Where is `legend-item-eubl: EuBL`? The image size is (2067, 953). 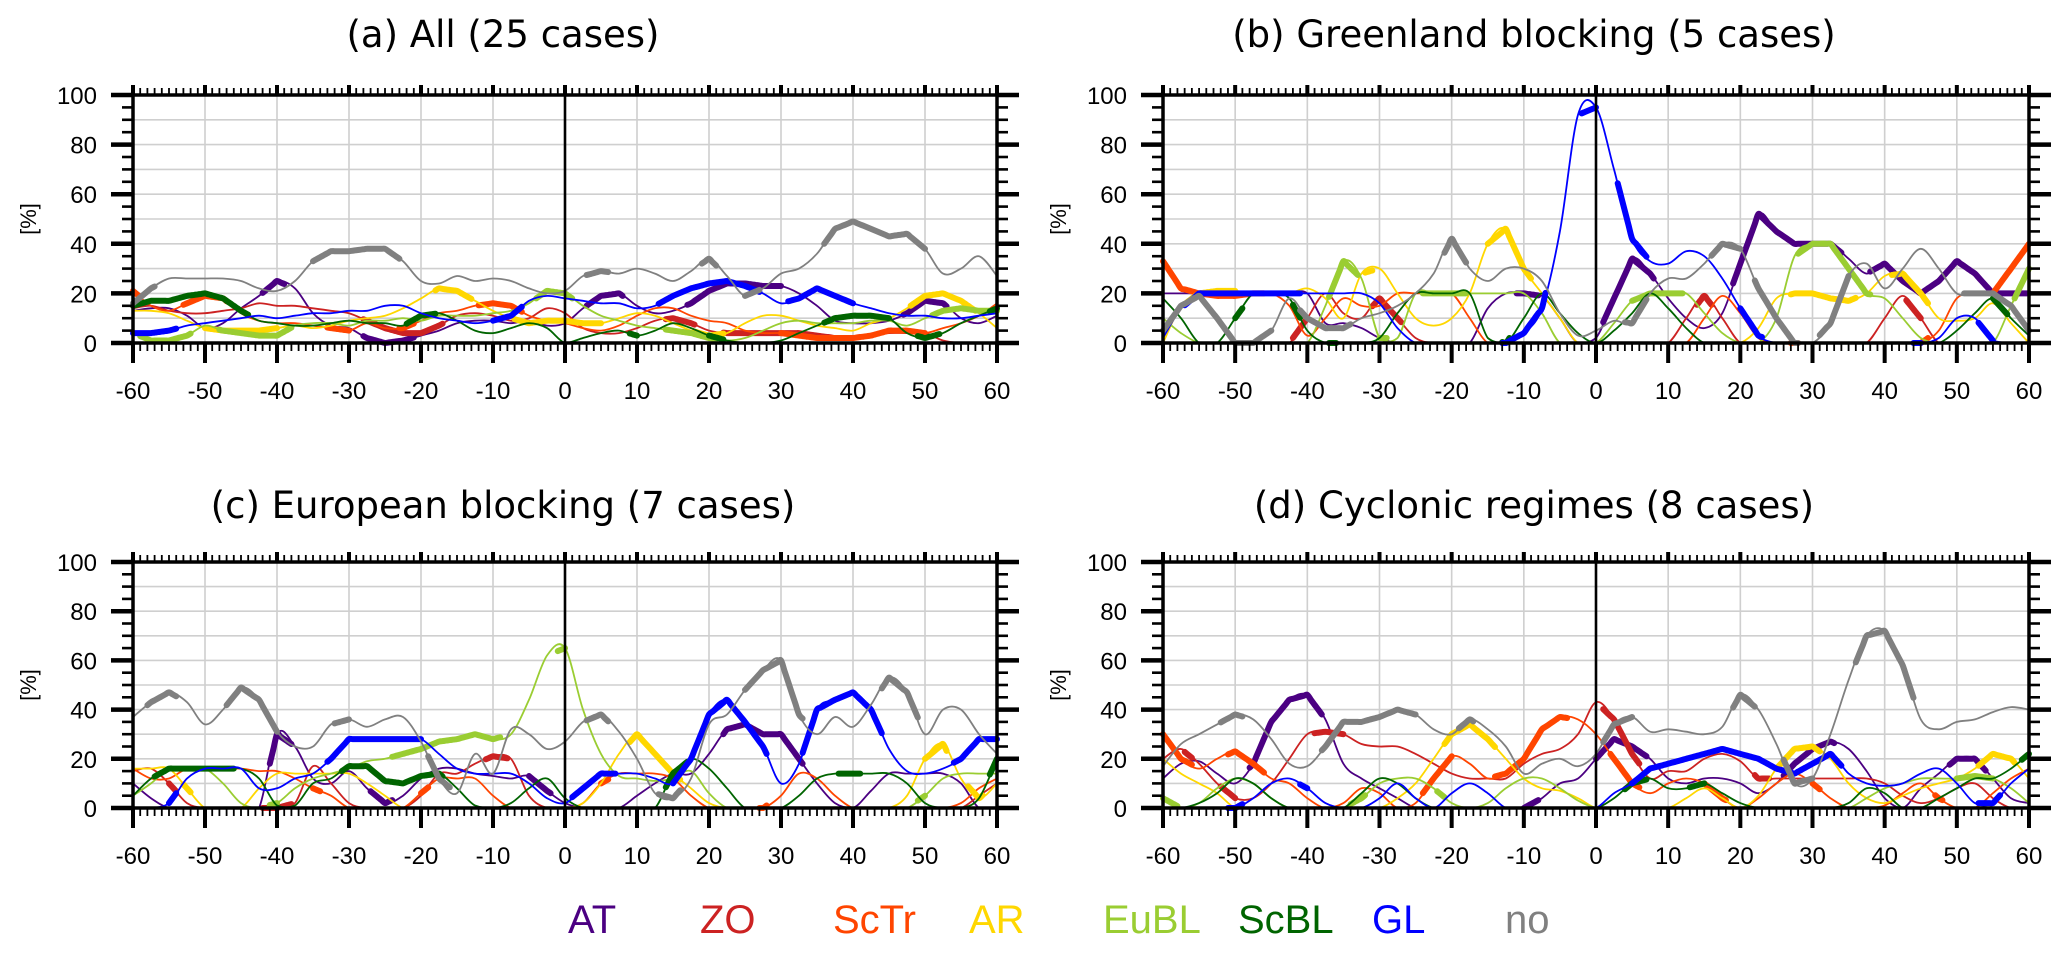
legend-item-eubl: EuBL is located at coordinates (1152, 920).